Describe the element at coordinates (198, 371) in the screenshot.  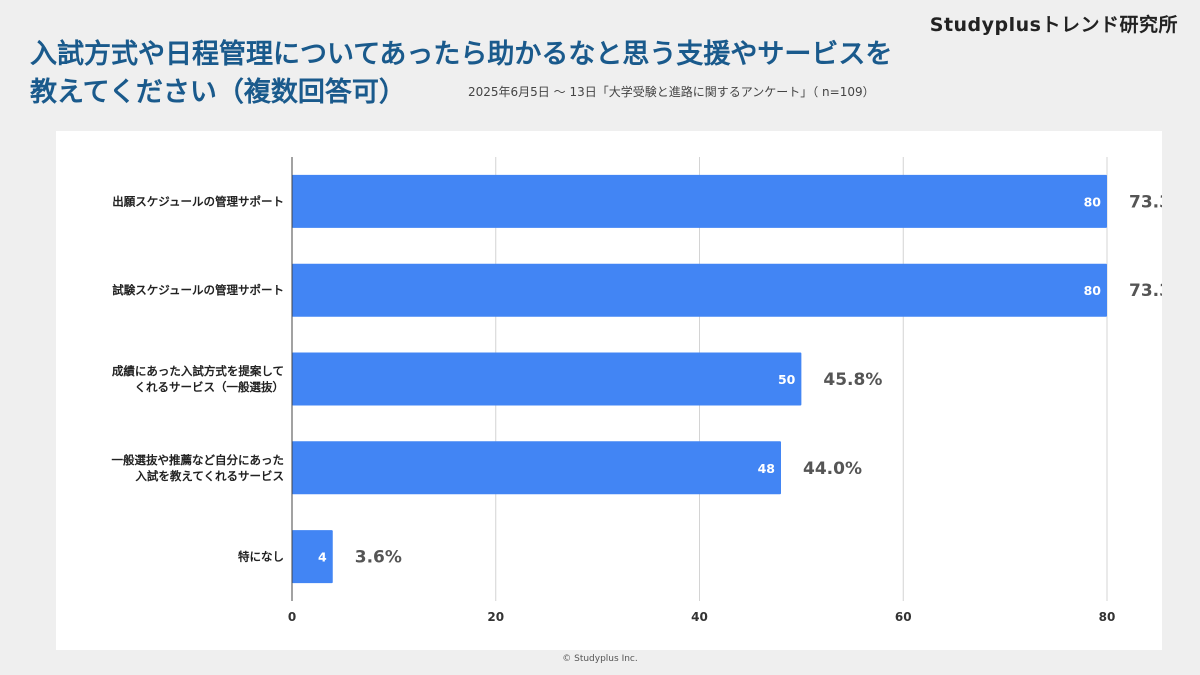
I see `category-label: 成績にあった入試方式を提案して` at that location.